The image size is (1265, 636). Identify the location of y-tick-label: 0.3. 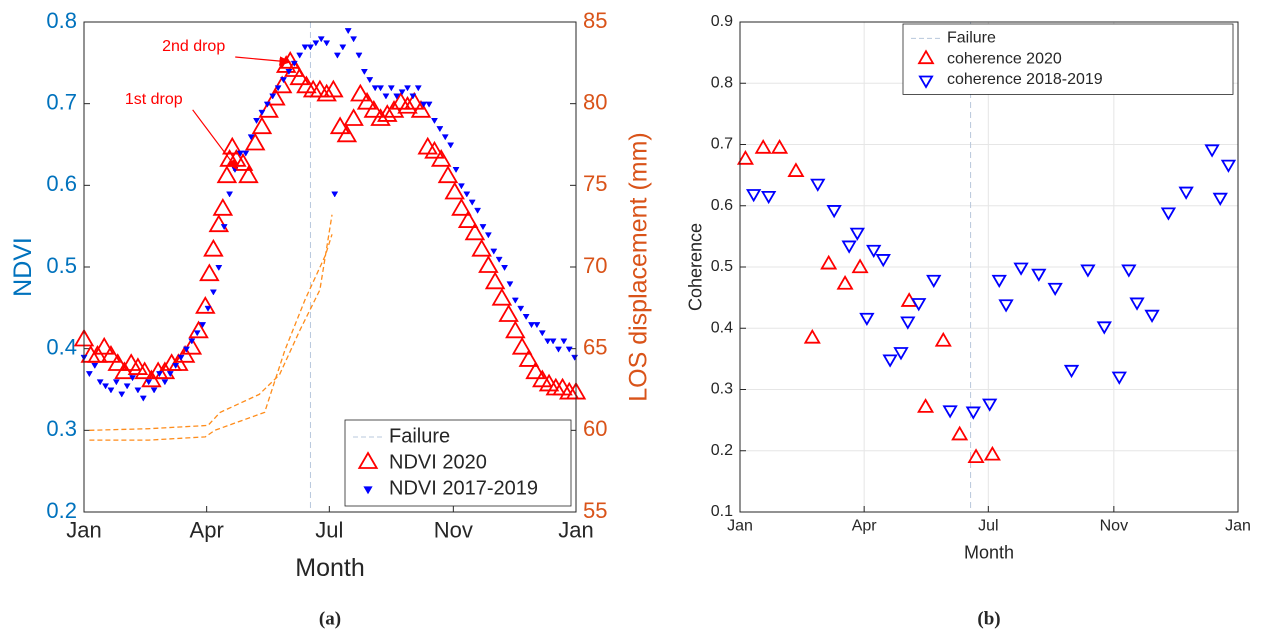
(61, 428).